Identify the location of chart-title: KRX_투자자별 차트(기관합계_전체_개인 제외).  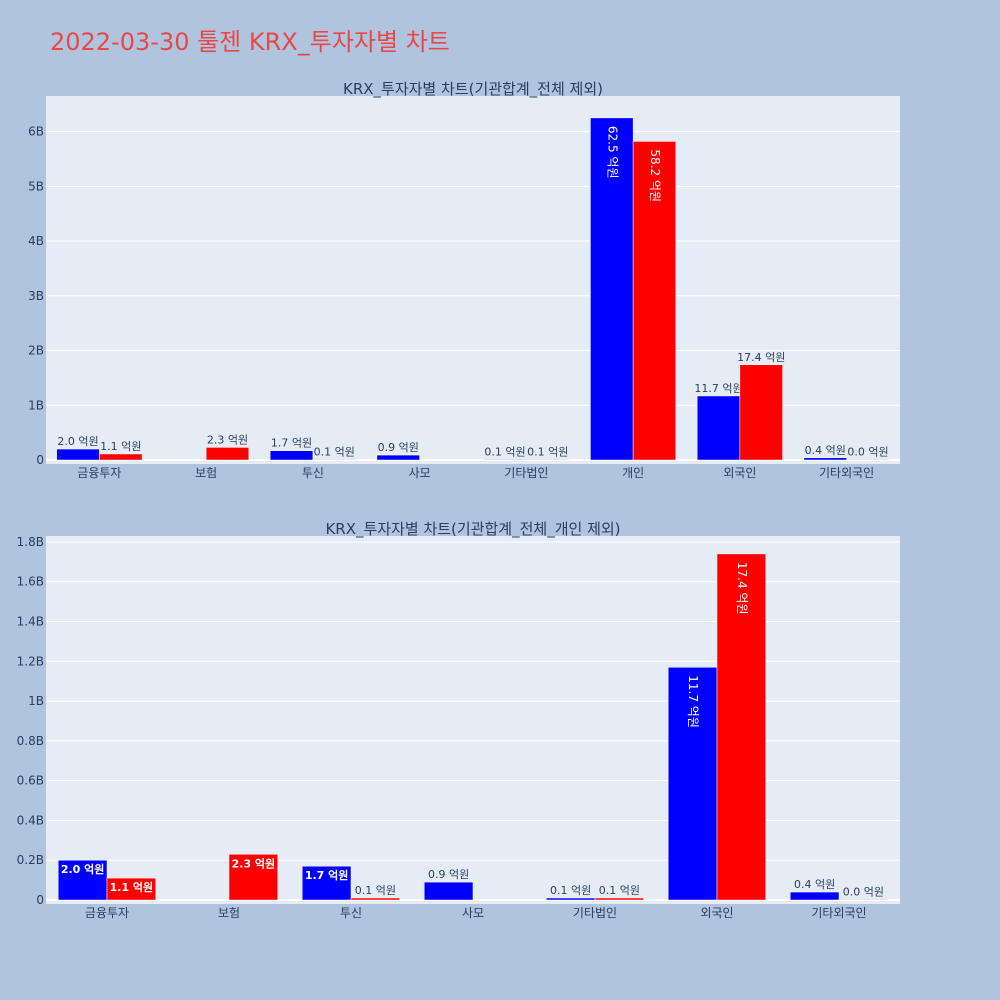
(472, 529).